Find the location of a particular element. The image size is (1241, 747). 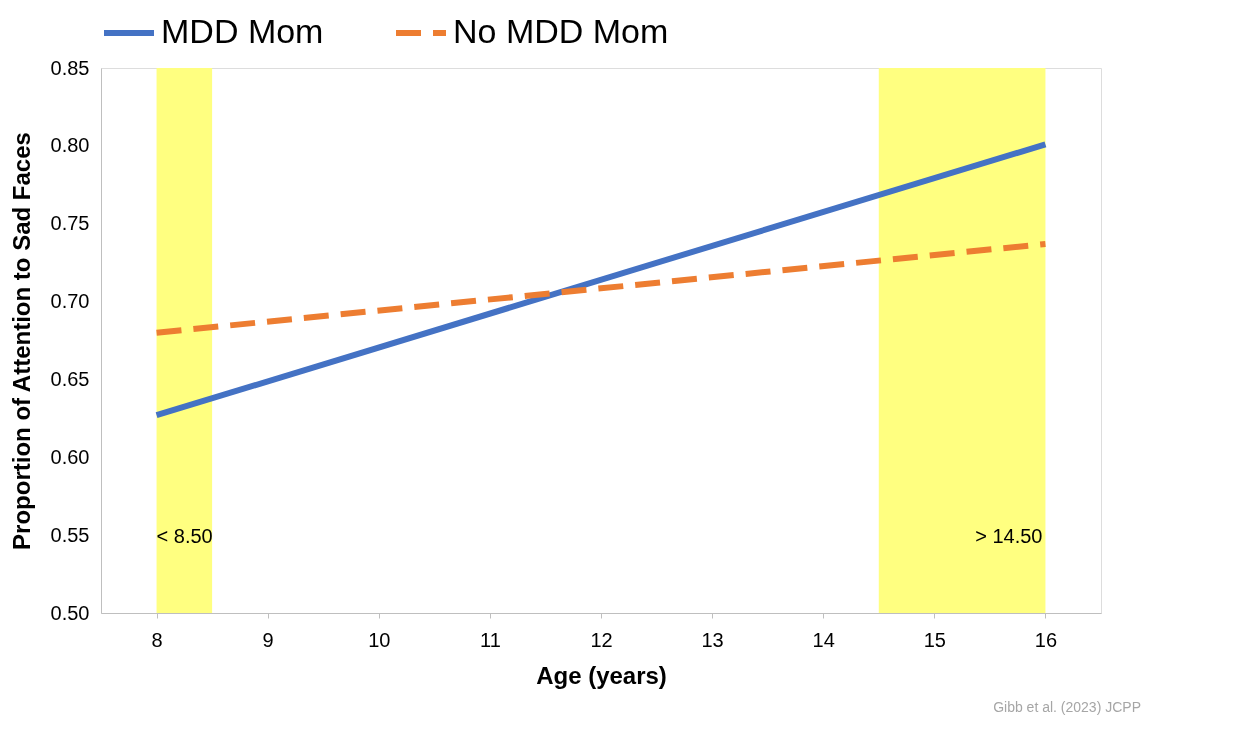

y-tick-label: 0.55 is located at coordinates (70, 534).